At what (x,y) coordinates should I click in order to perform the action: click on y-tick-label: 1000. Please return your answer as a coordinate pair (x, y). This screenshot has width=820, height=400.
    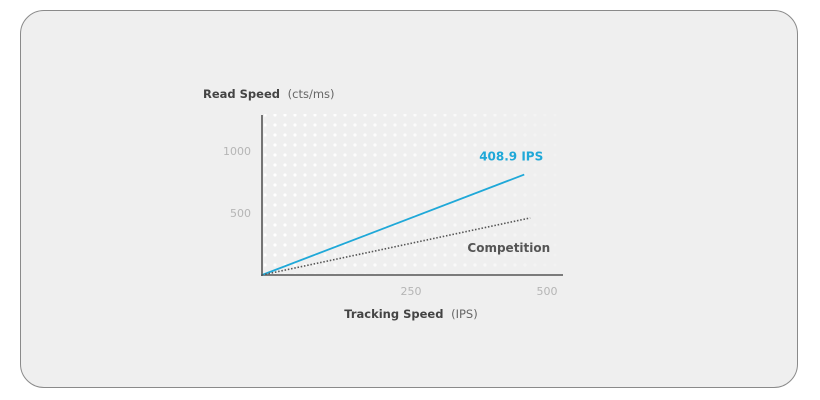
    Looking at the image, I should click on (237, 151).